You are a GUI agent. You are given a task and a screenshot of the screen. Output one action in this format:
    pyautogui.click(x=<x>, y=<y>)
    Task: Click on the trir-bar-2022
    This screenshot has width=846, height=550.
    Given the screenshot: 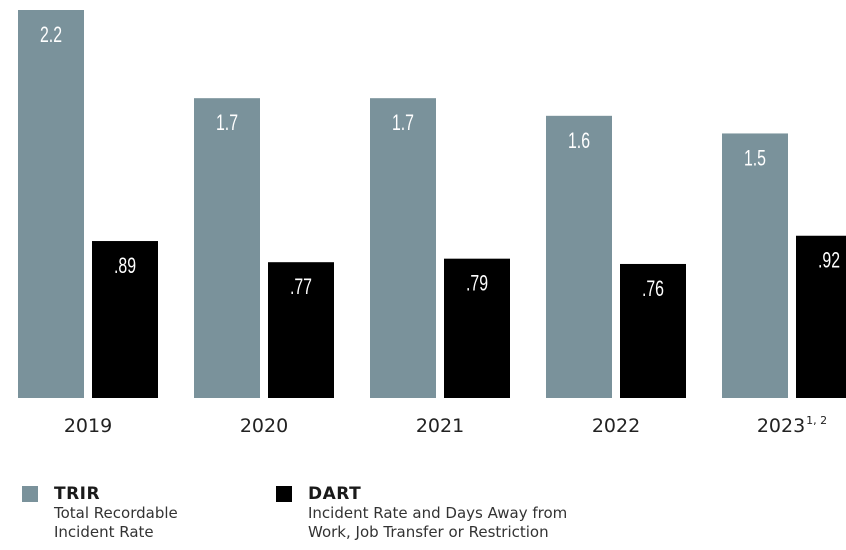 What is the action you would take?
    pyautogui.click(x=579, y=257)
    